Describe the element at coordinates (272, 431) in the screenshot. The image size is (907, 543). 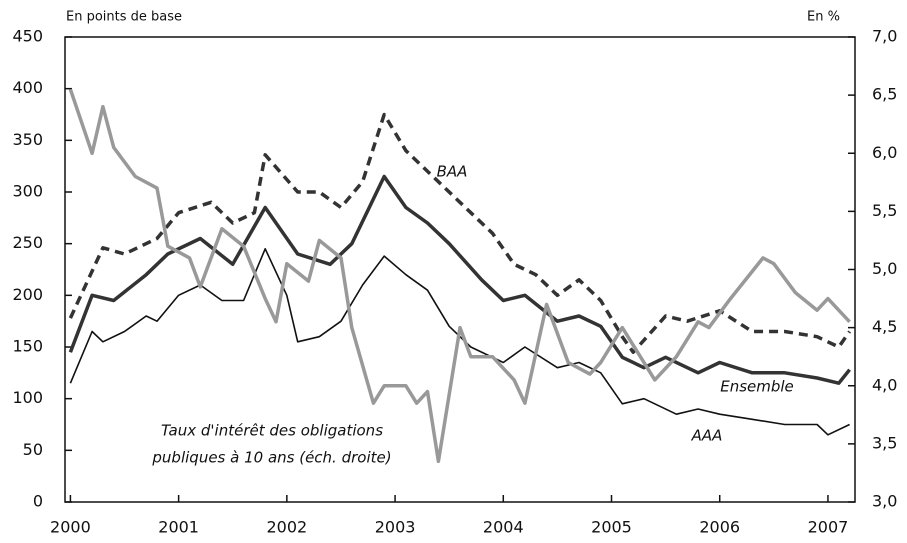
I see `annotation: Taux d'intérêt des obligations` at that location.